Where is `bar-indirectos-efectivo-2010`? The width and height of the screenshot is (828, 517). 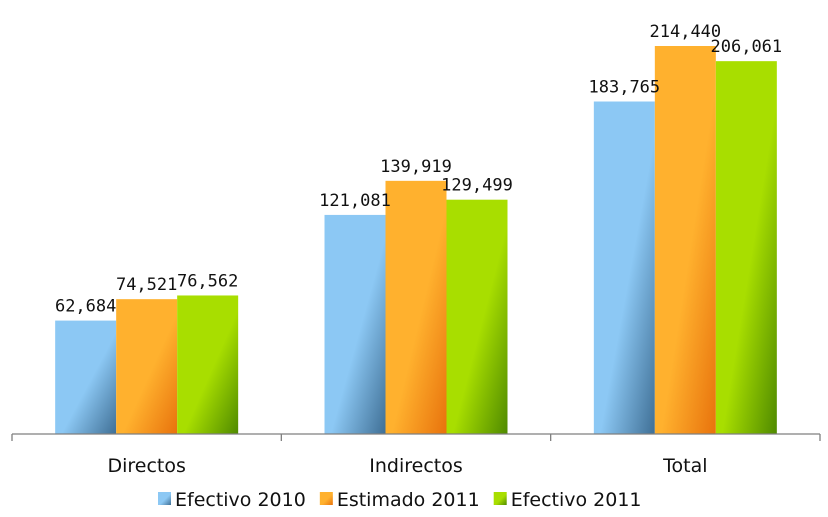
bar-indirectos-efectivo-2010 is located at coordinates (355, 324).